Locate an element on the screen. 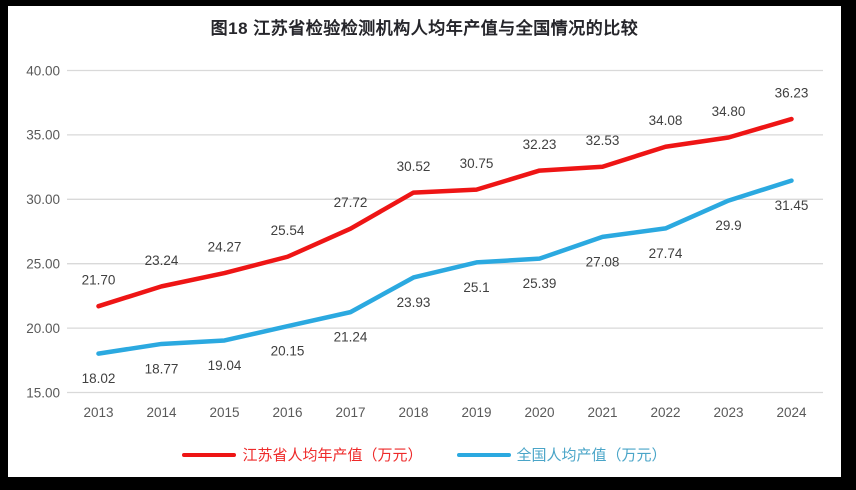  y-tick-label: 35.00 is located at coordinates (43, 135).